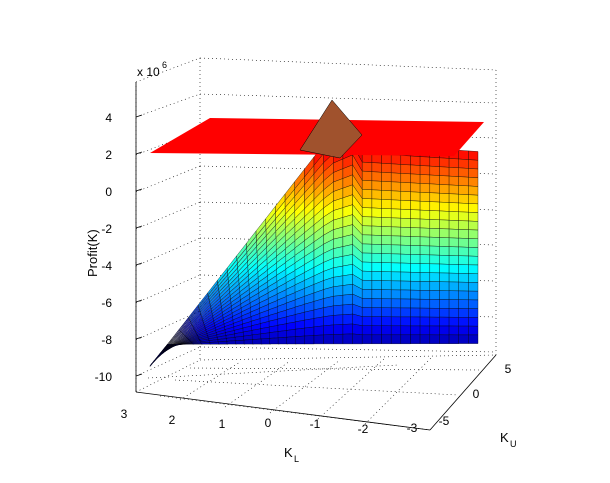 This screenshot has width=610, height=483. Describe the element at coordinates (148, 72) in the screenshot. I see `z-exponent-base: x 10` at that location.